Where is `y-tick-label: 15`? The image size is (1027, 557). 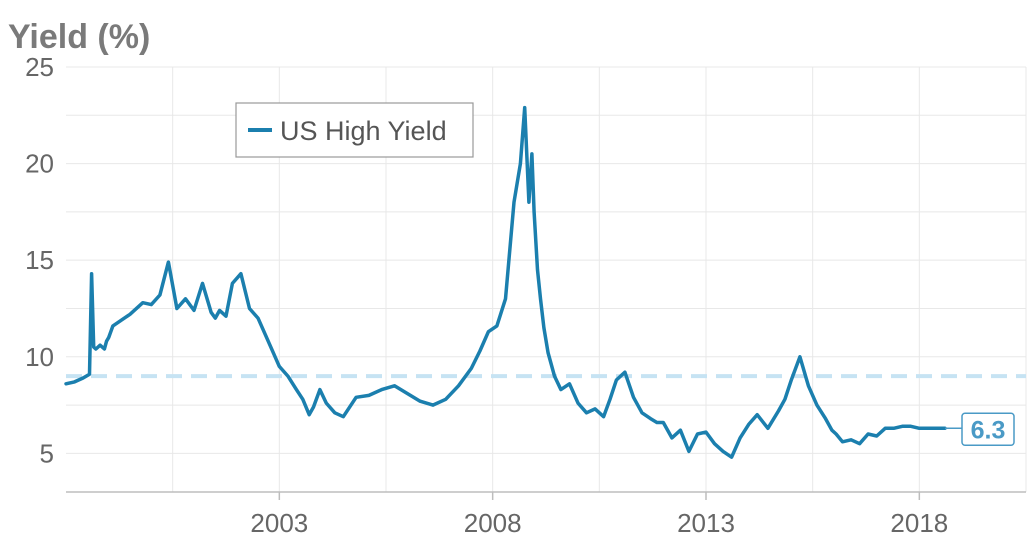 y-tick-label: 15 is located at coordinates (39, 260).